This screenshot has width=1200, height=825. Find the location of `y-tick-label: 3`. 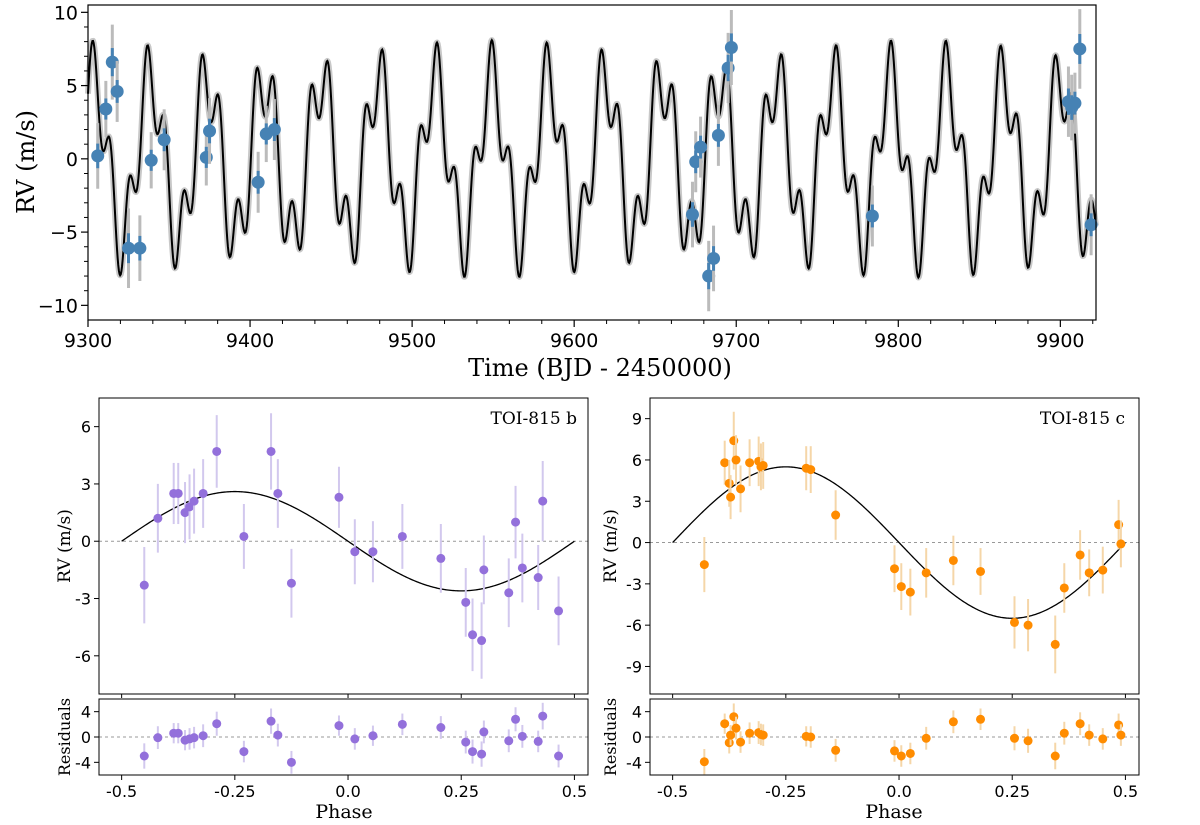

y-tick-label: 3 is located at coordinates (86, 484).